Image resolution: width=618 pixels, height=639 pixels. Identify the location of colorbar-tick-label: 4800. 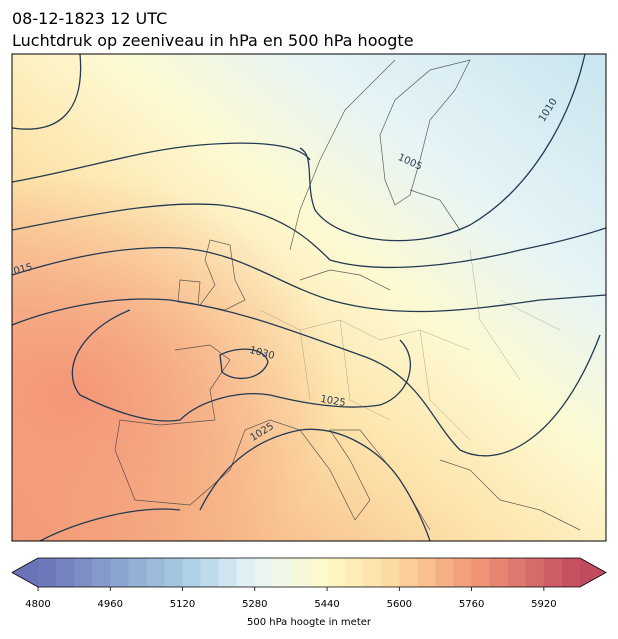
(37, 604).